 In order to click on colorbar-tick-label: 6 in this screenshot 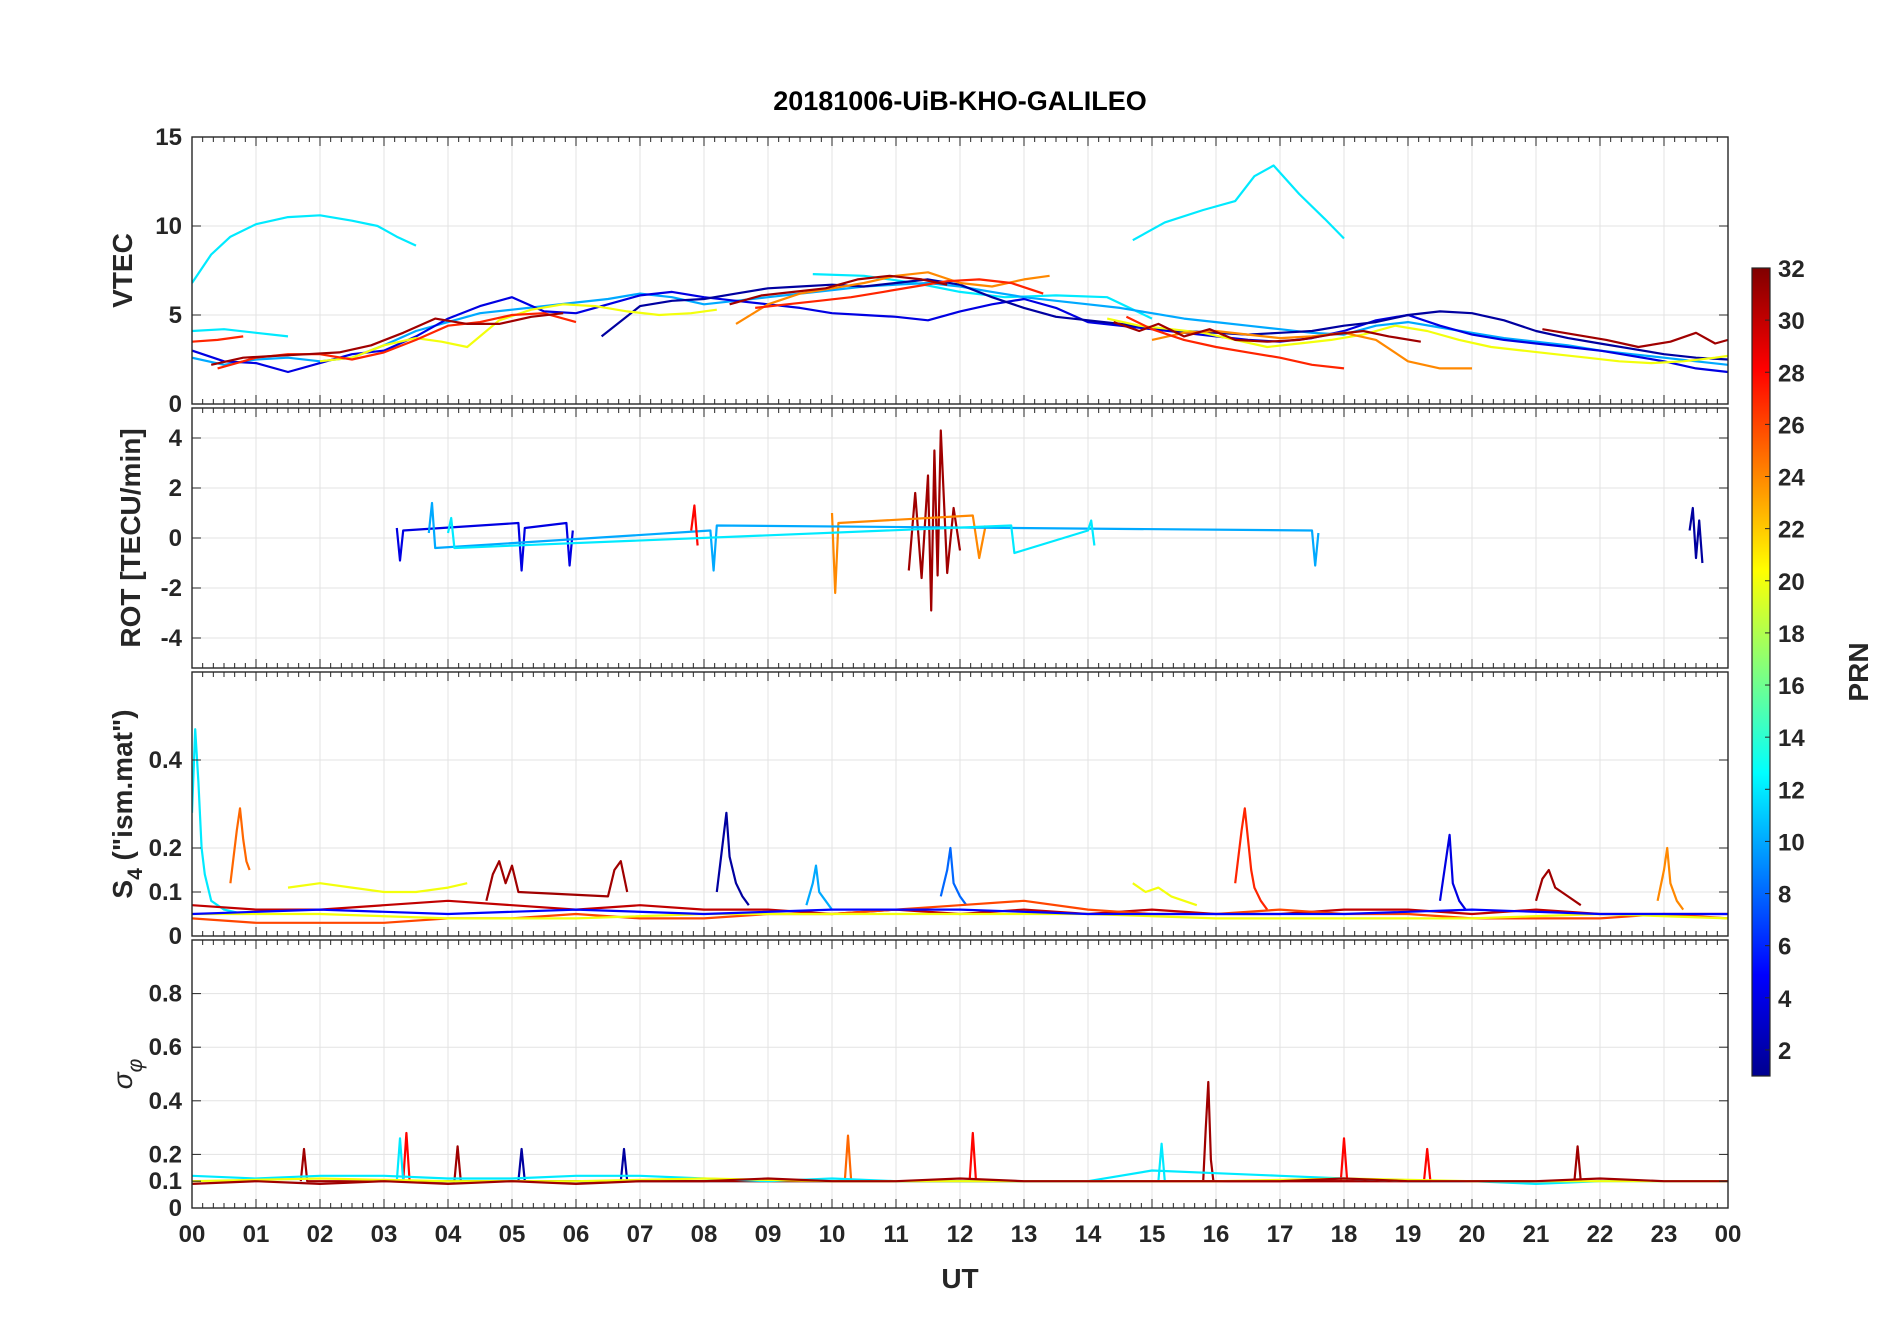, I will do `click(1784, 947)`.